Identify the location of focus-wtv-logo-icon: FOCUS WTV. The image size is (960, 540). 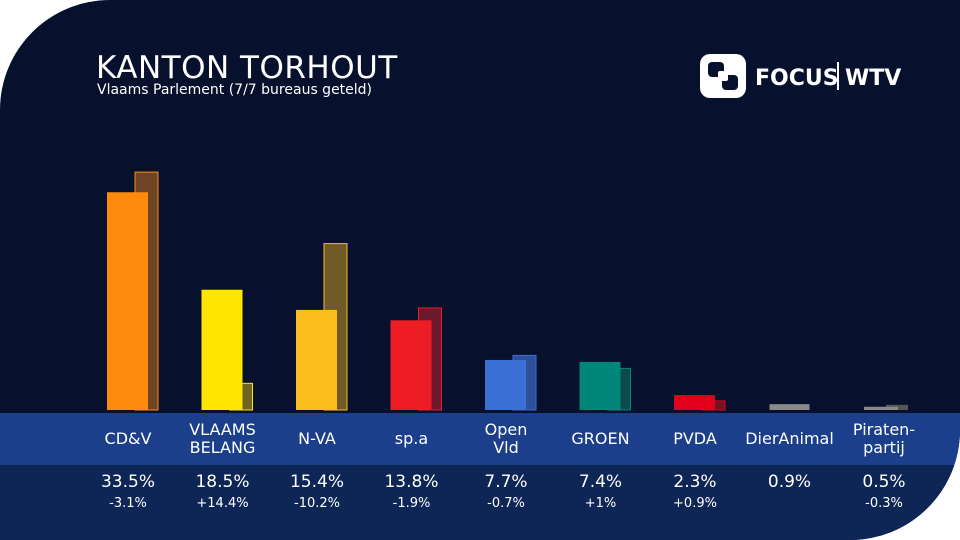
(800, 76).